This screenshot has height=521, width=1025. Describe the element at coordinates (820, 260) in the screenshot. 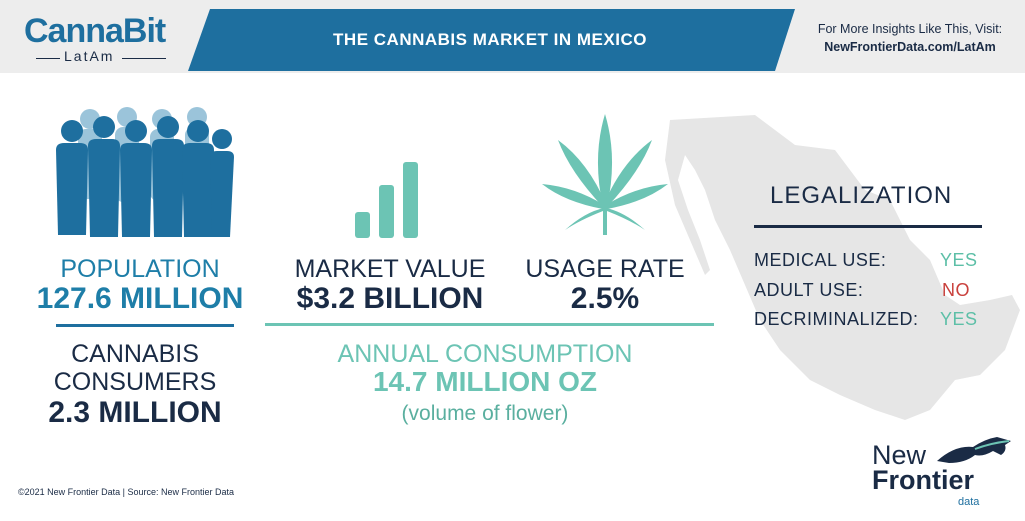

I see `legal-row-medical-label: MEDICAL USE:` at that location.